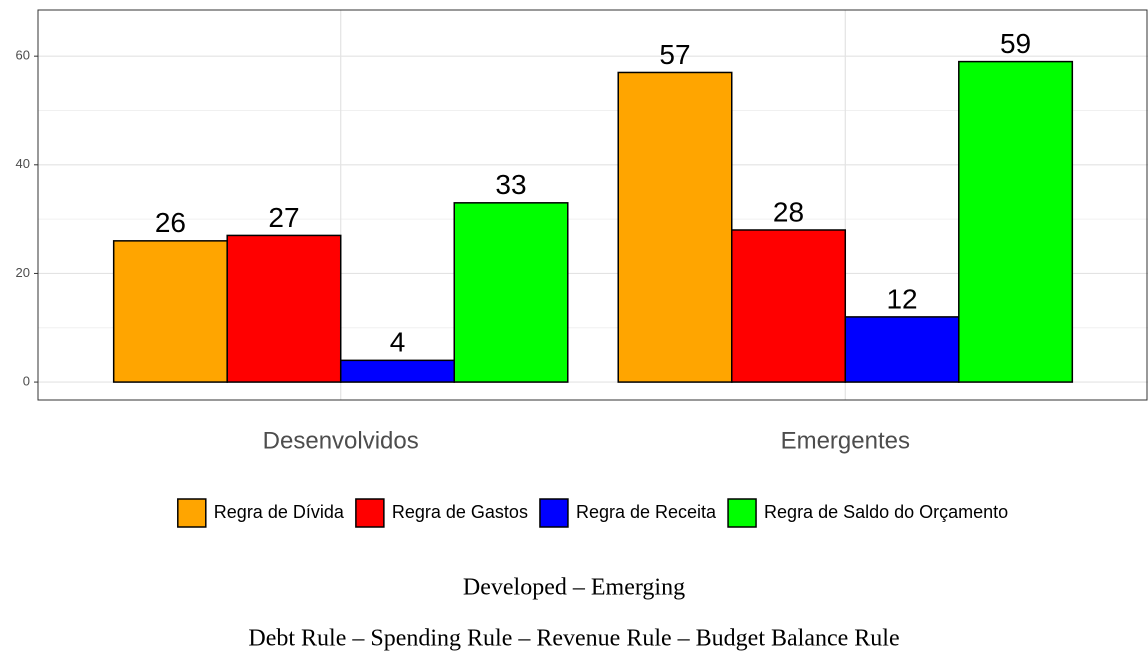 Image resolution: width=1148 pixels, height=657 pixels. Describe the element at coordinates (23, 55) in the screenshot. I see `y-tick-label: 60` at that location.